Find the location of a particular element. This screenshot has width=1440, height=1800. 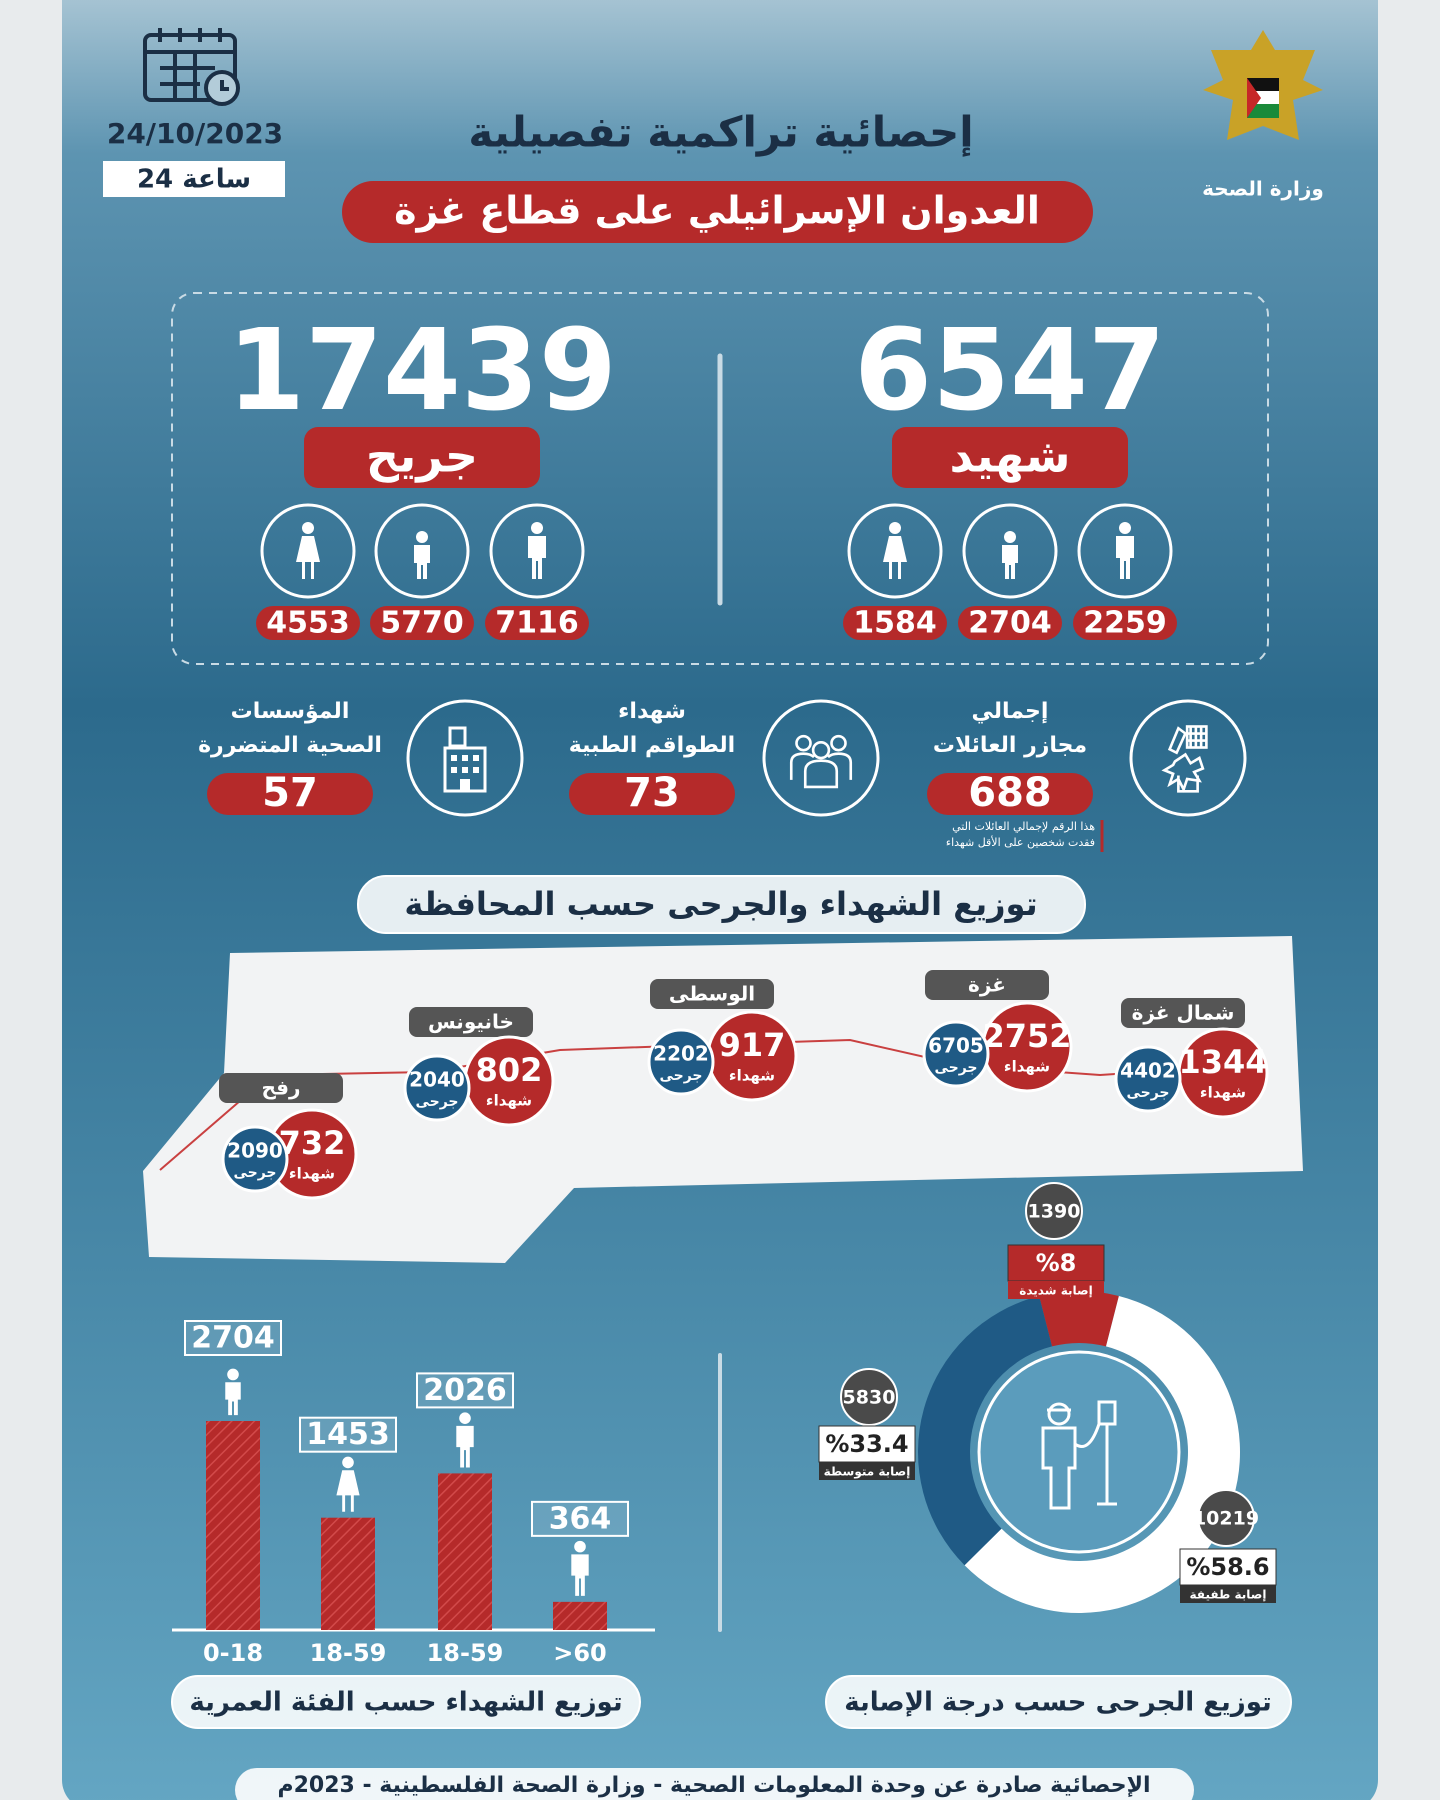

gov-injured: 2090 is located at coordinates (255, 1151).